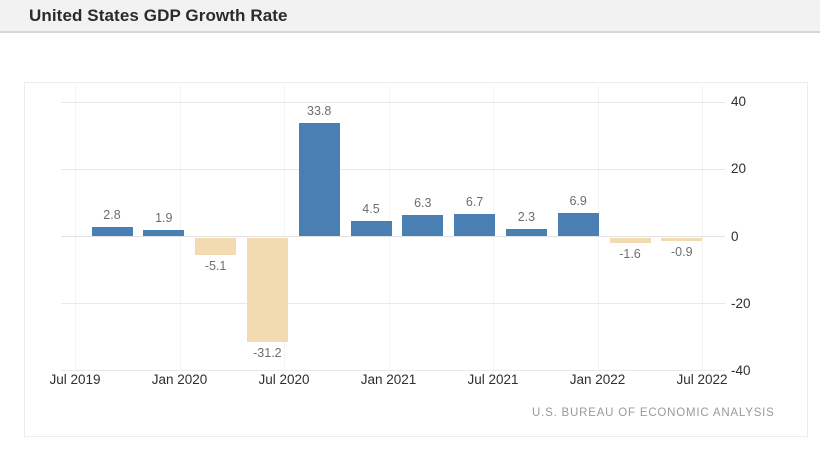  I want to click on bar-value-label: 2.8, so click(112, 215).